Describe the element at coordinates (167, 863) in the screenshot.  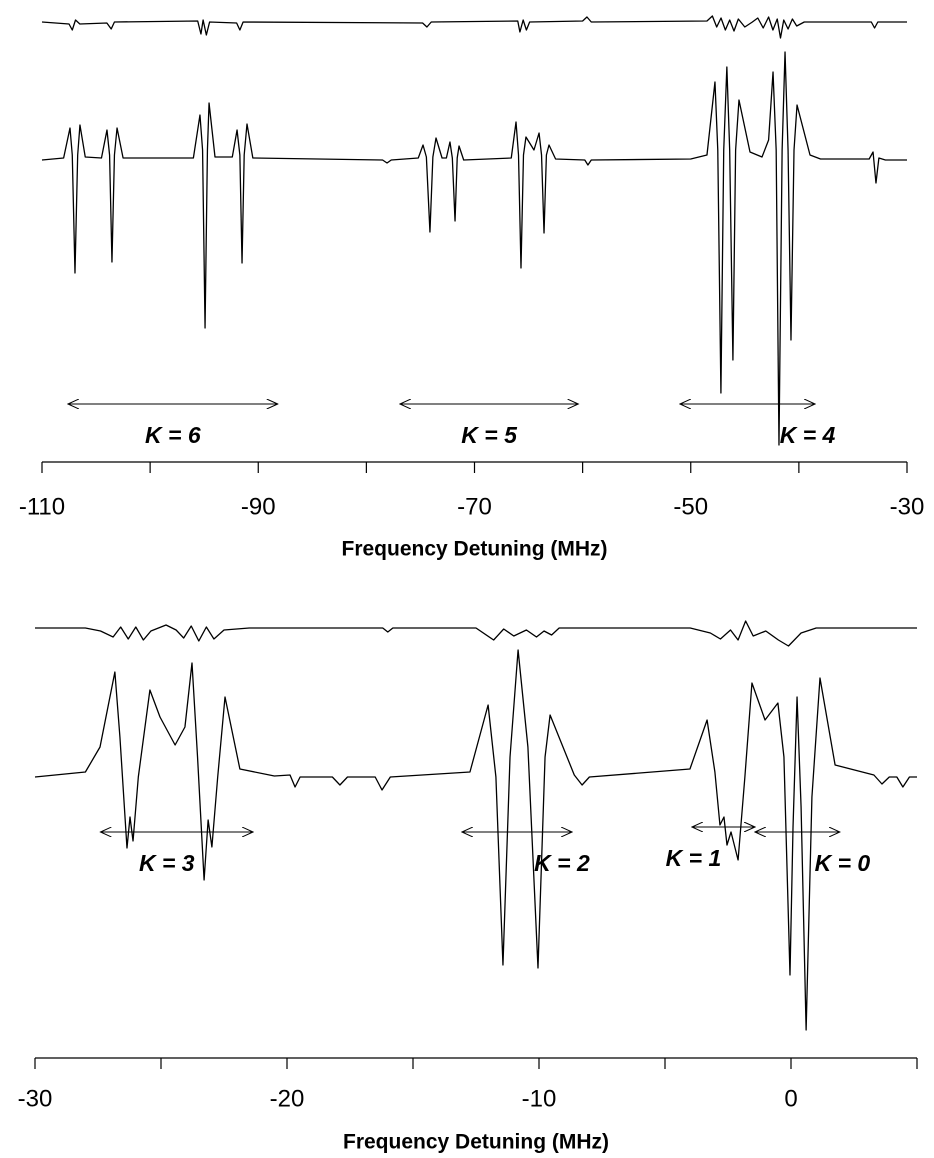
I see `k-label: K = 3` at that location.